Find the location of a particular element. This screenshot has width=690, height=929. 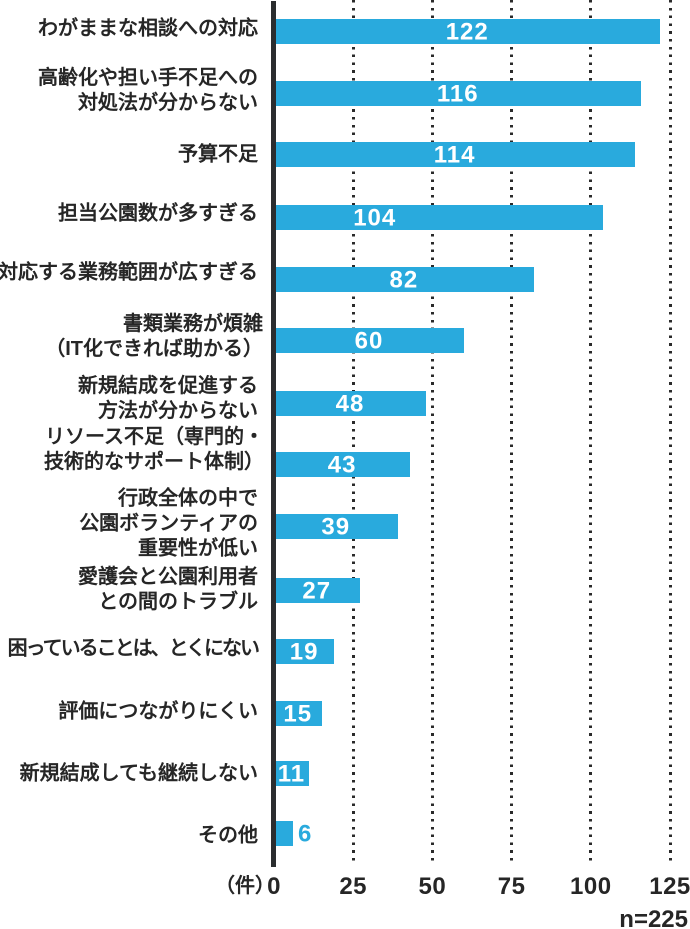

category-label: 行政全体の中で 公園ボランティアの 重要性が低い is located at coordinates (168, 523).